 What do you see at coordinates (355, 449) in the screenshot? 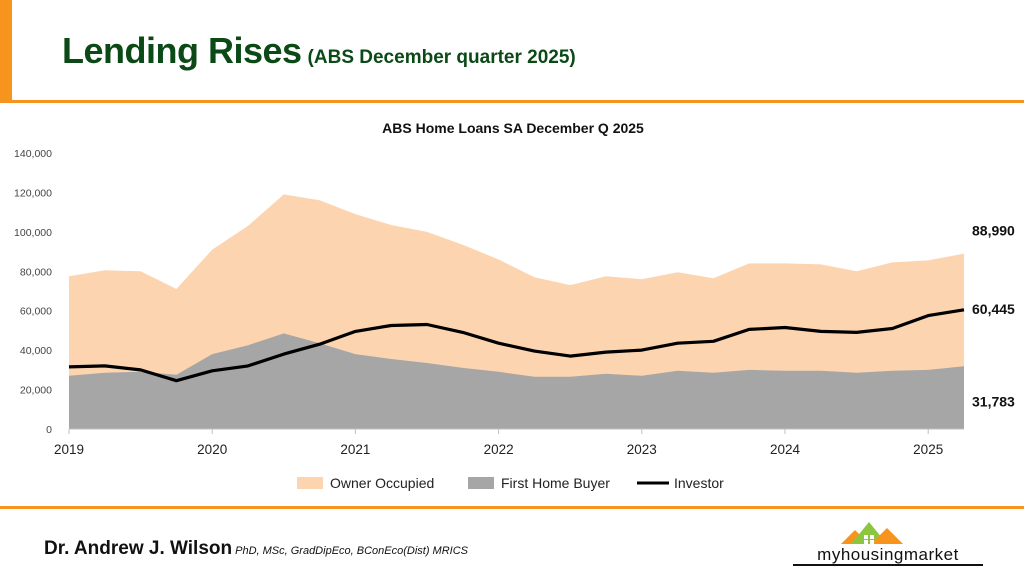
I see `x-tick-label: 2021` at bounding box center [355, 449].